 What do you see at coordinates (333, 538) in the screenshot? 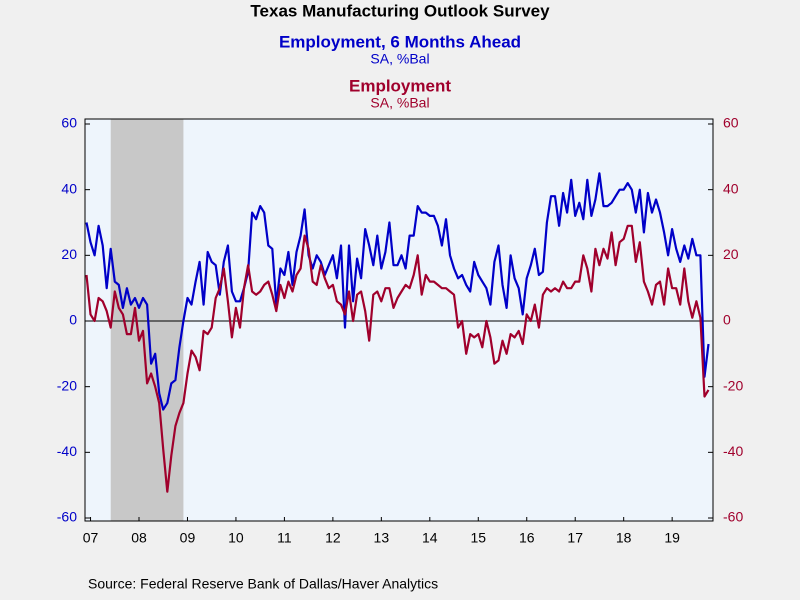
I see `x-tick-label: 12` at bounding box center [333, 538].